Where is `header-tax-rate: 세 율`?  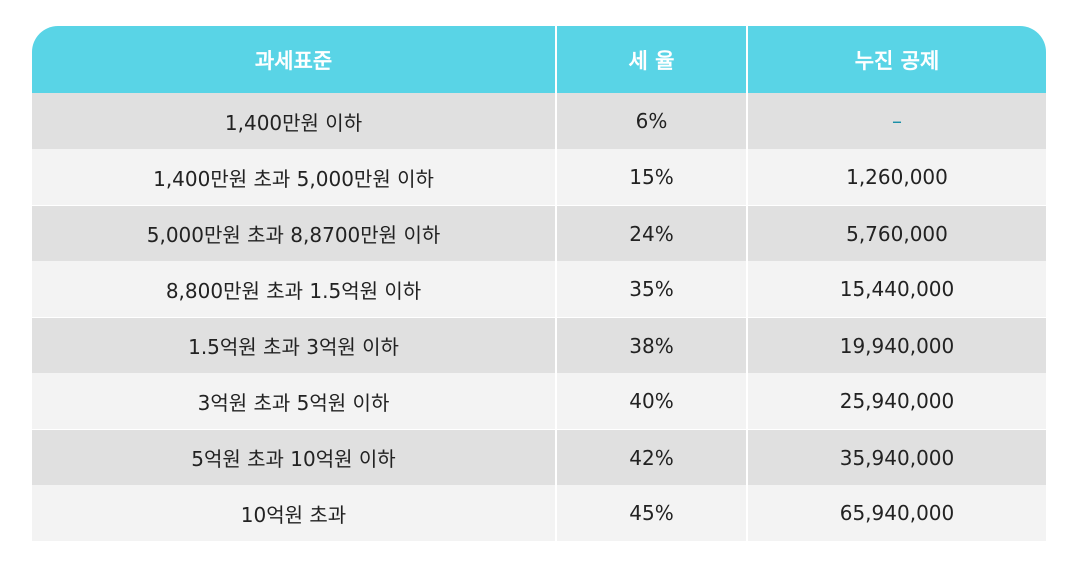 header-tax-rate: 세 율 is located at coordinates (650, 59).